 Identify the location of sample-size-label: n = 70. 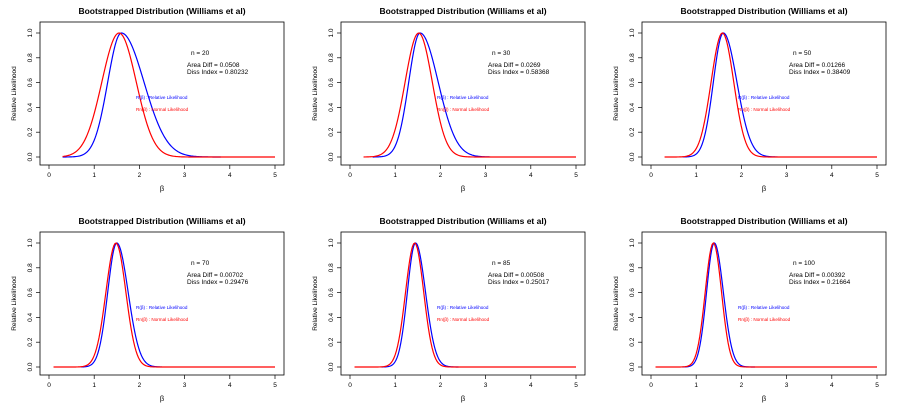
(200, 263).